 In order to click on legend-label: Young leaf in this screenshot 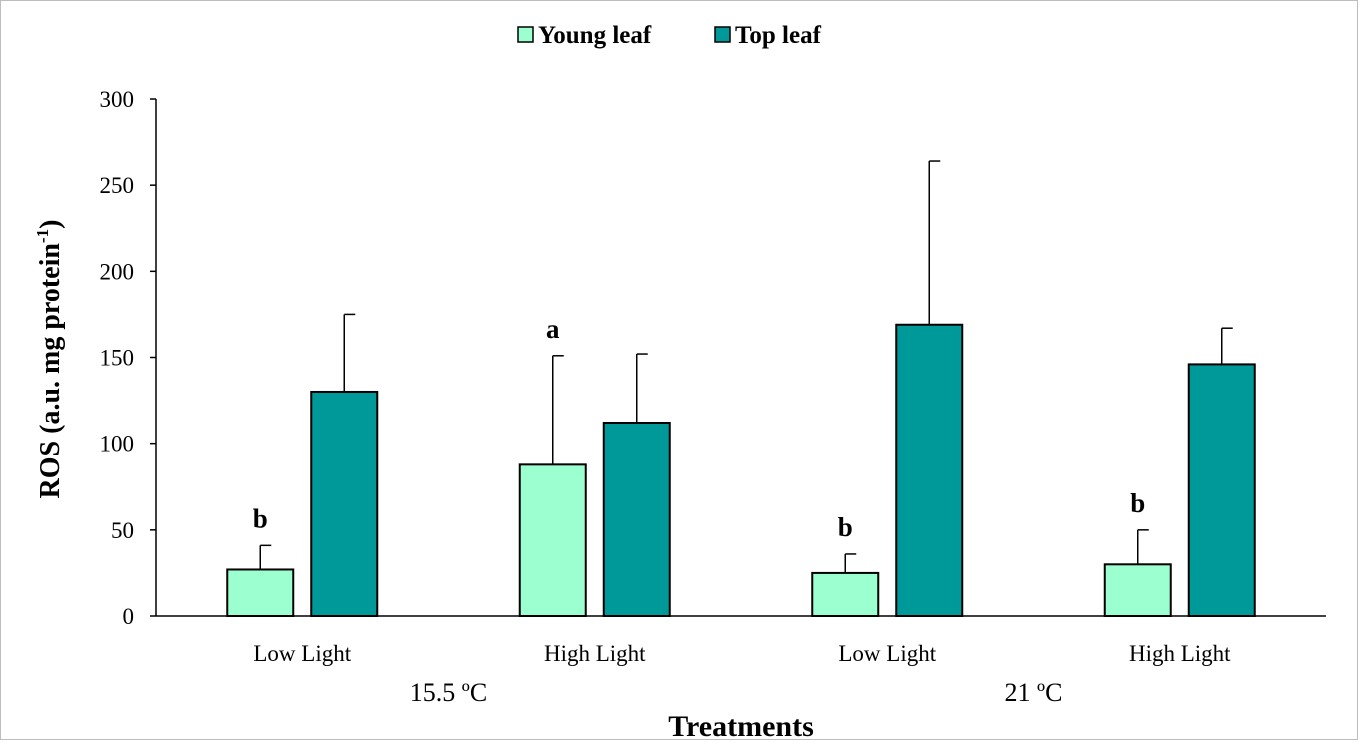, I will do `click(595, 35)`.